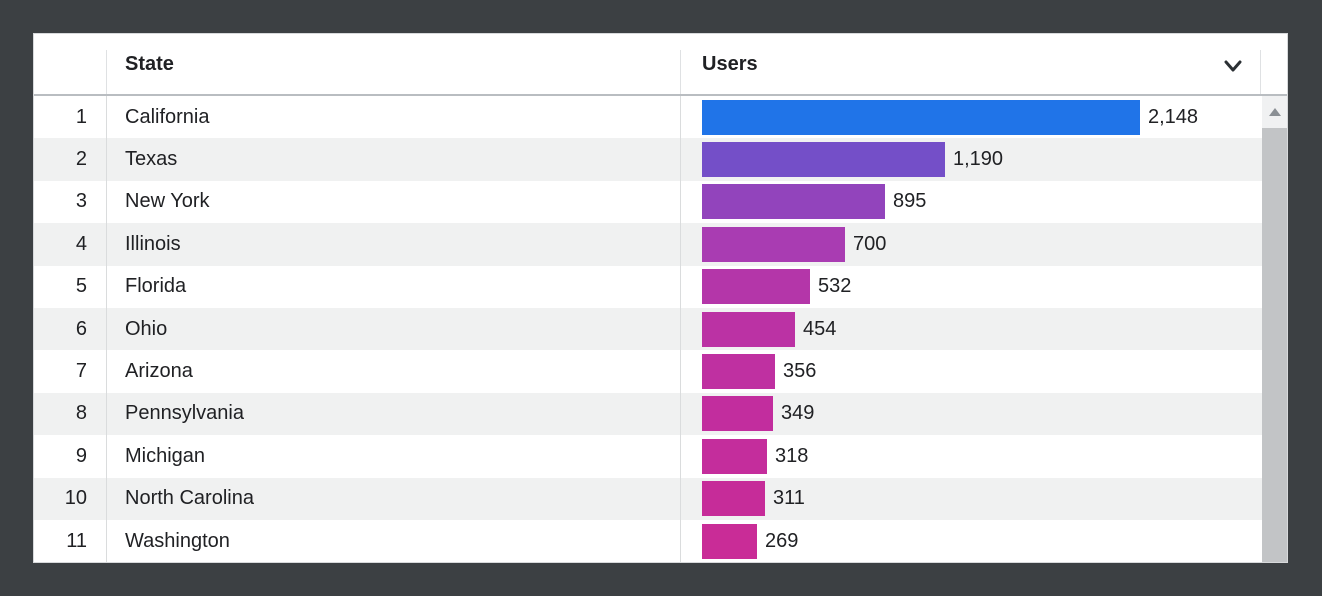  Describe the element at coordinates (81, 371) in the screenshot. I see `row-rank: 7` at that location.